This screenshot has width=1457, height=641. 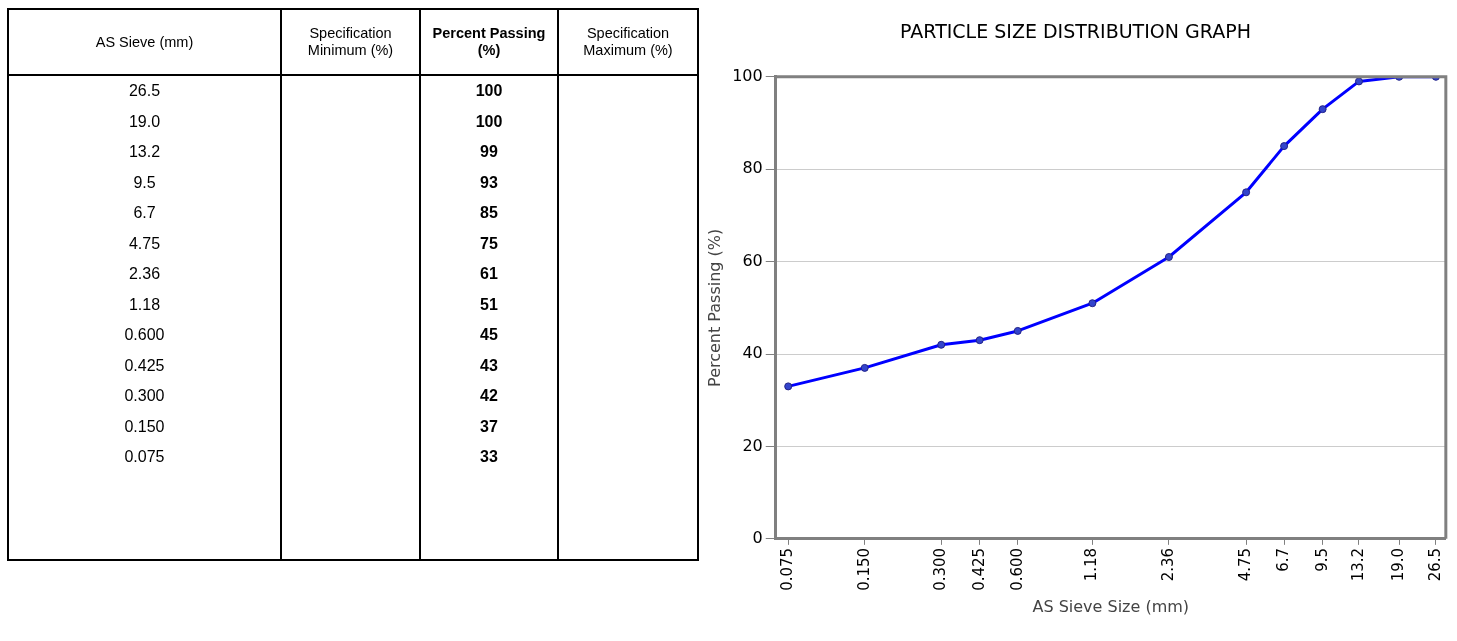 I want to click on chart-title: PARTICLE SIZE DISTRIBUTION GRAPH, so click(x=1075, y=31).